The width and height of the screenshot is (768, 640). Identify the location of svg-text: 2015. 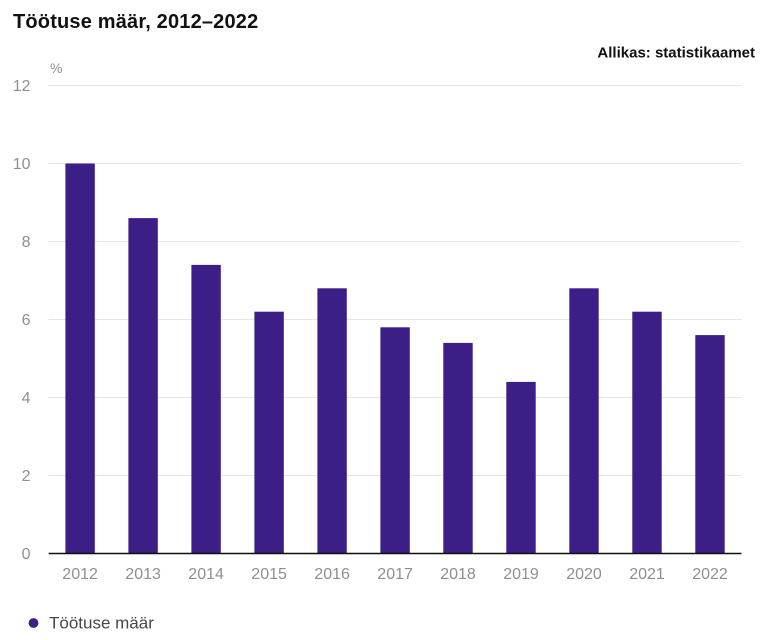
(269, 574).